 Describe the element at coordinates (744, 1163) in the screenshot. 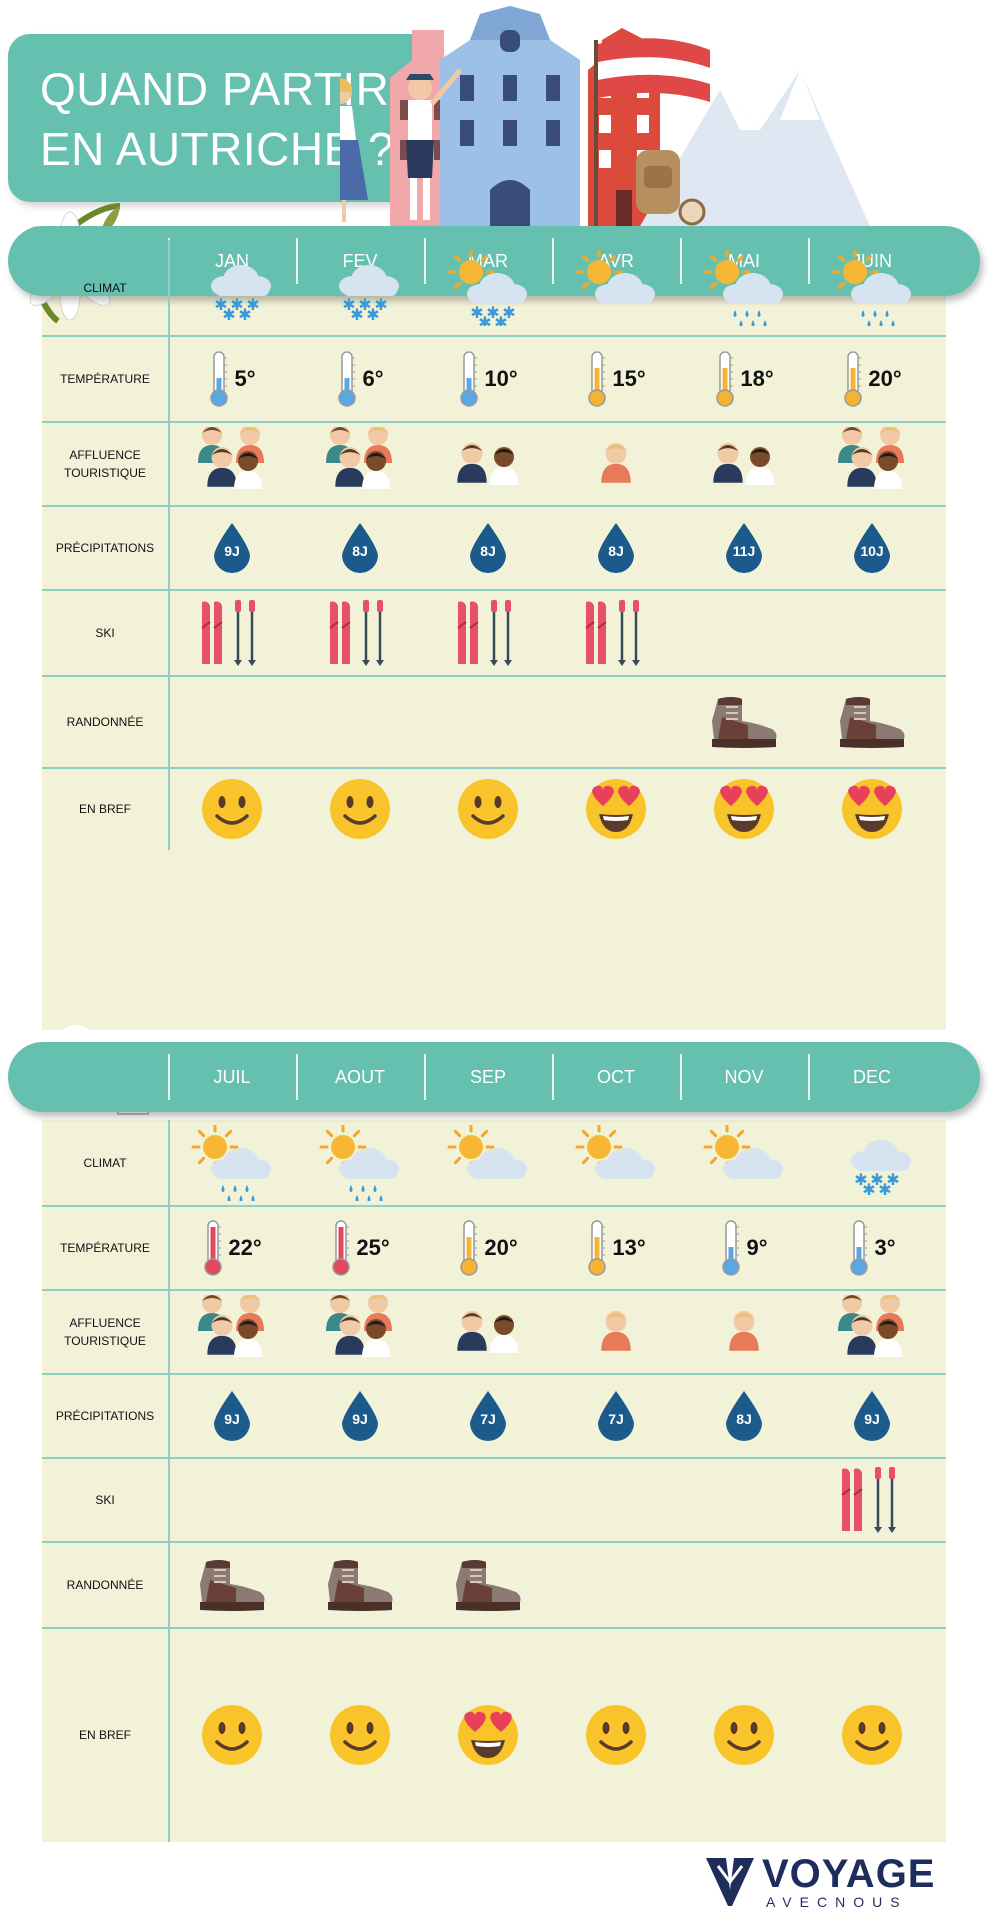

I see `climate-cell-nov` at that location.